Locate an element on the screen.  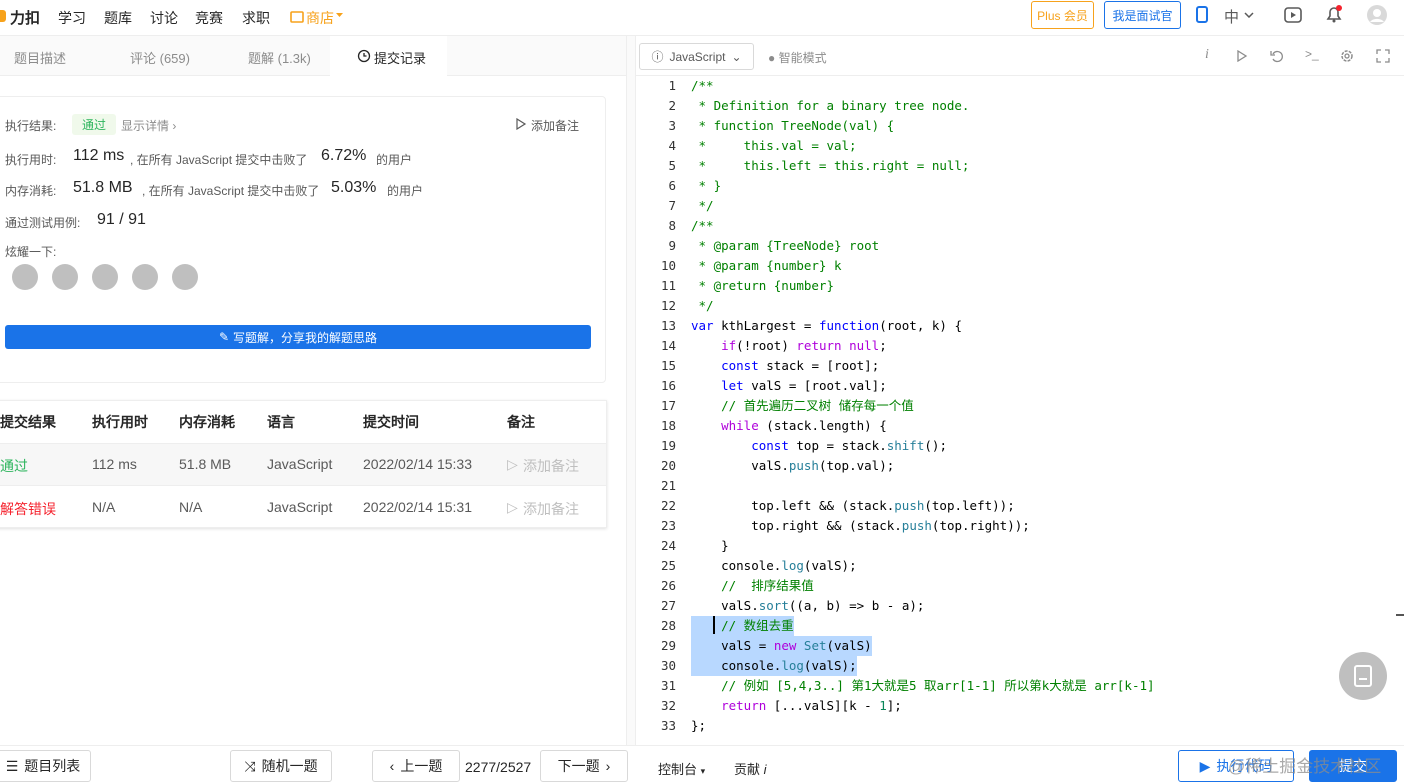
nav-link: 求职 is located at coordinates (256, 18).